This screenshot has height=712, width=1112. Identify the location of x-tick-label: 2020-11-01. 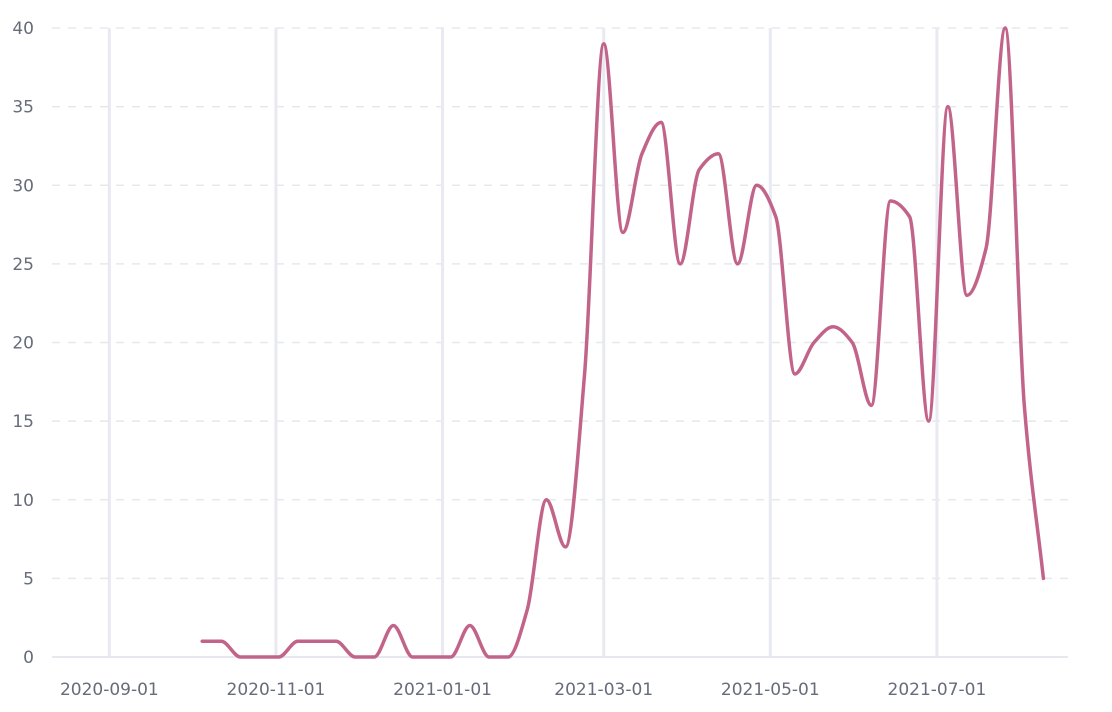
(276, 690).